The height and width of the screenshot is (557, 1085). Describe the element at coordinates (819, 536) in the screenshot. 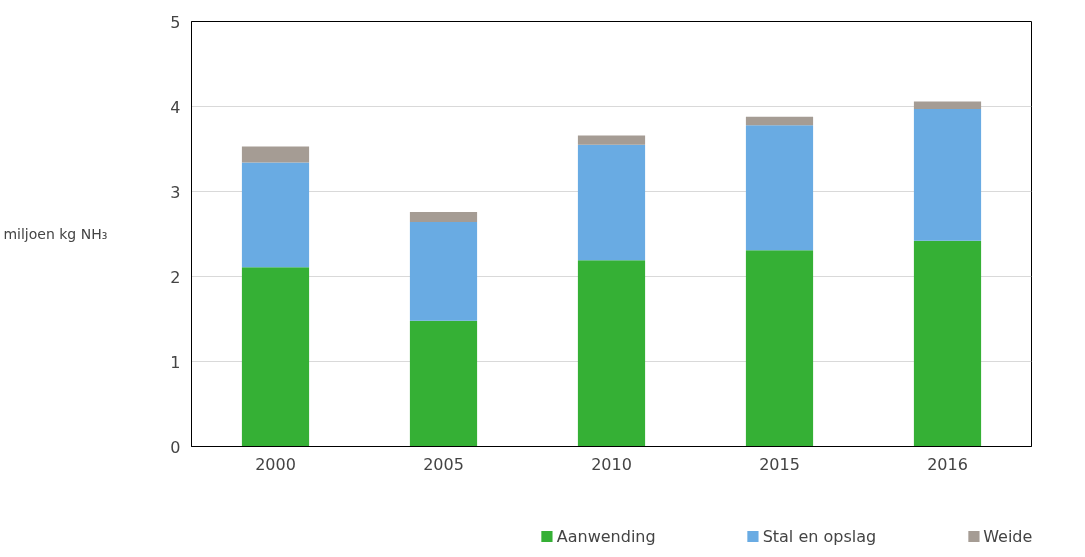

I see `legend-label: Stal en opslag` at that location.